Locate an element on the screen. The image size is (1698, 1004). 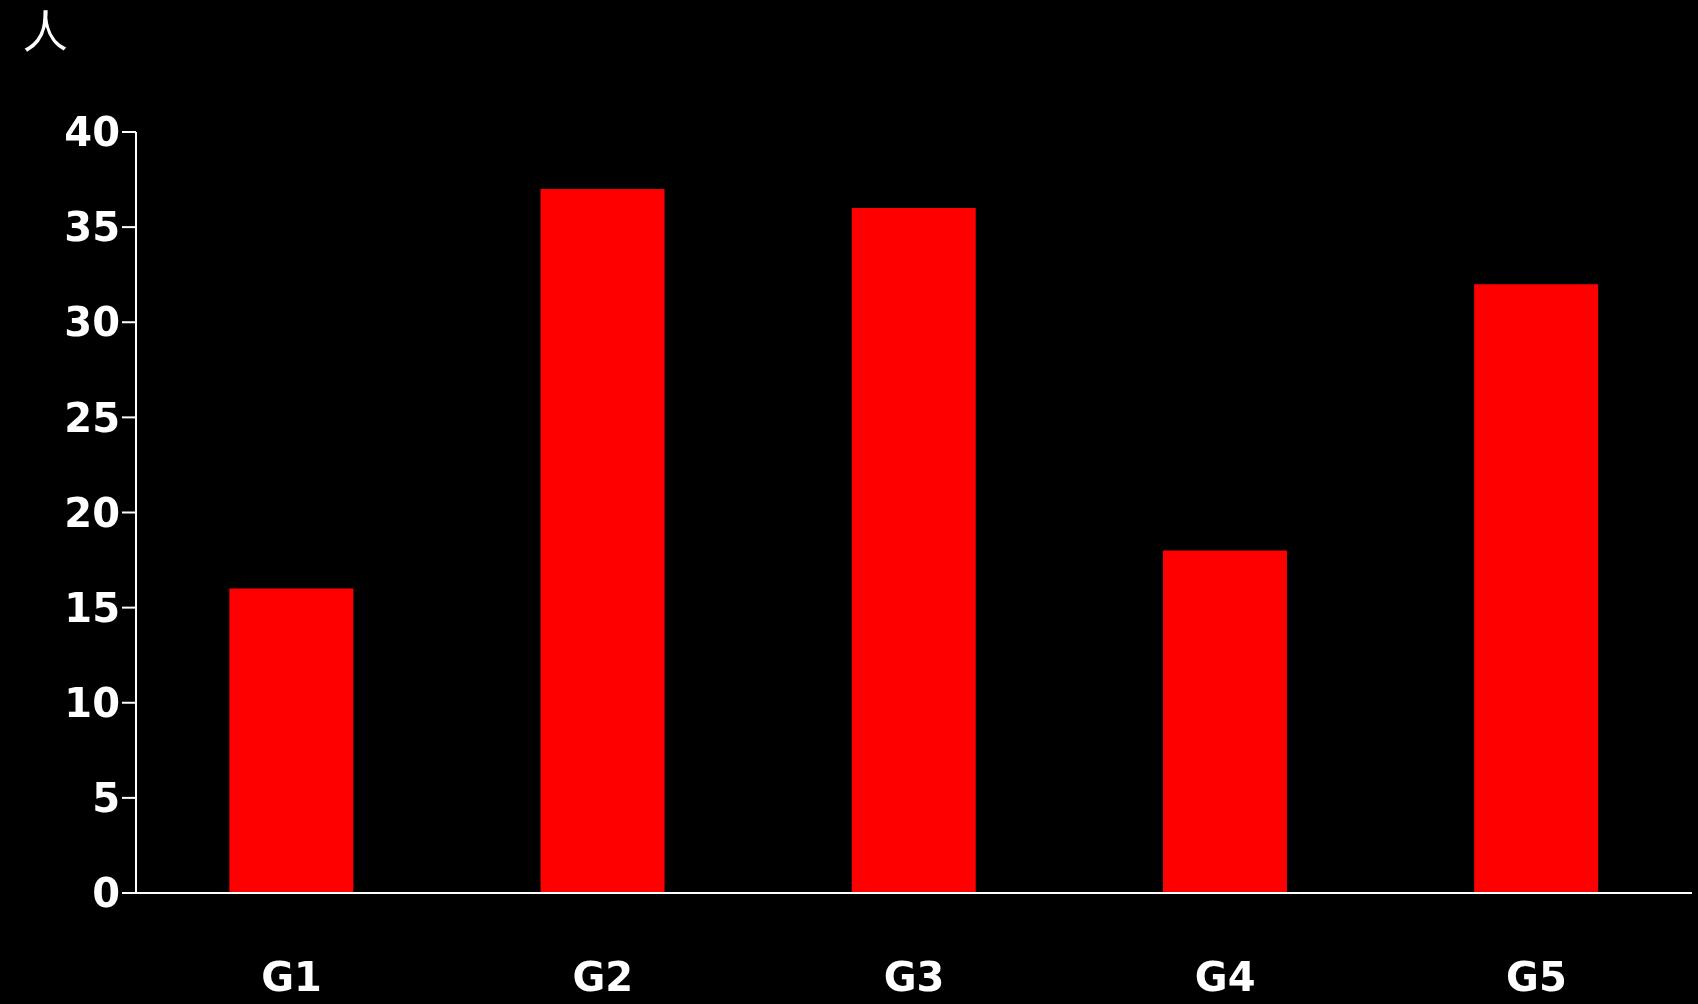
x-tick-label: G3 is located at coordinates (914, 977).